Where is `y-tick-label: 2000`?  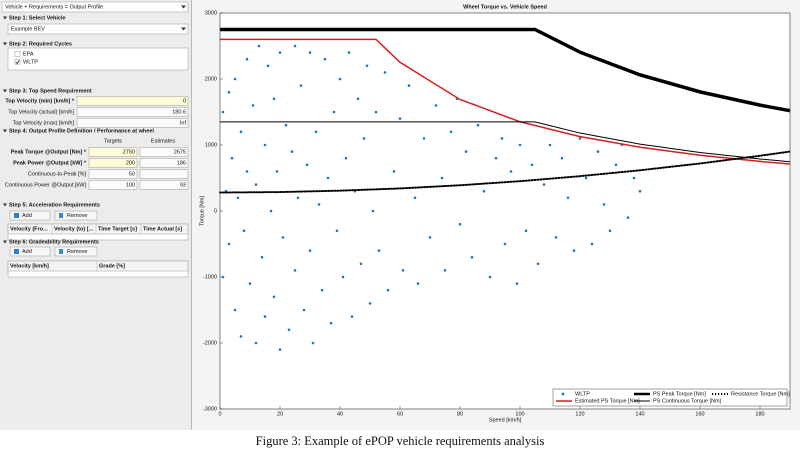
y-tick-label: 2000 is located at coordinates (211, 79).